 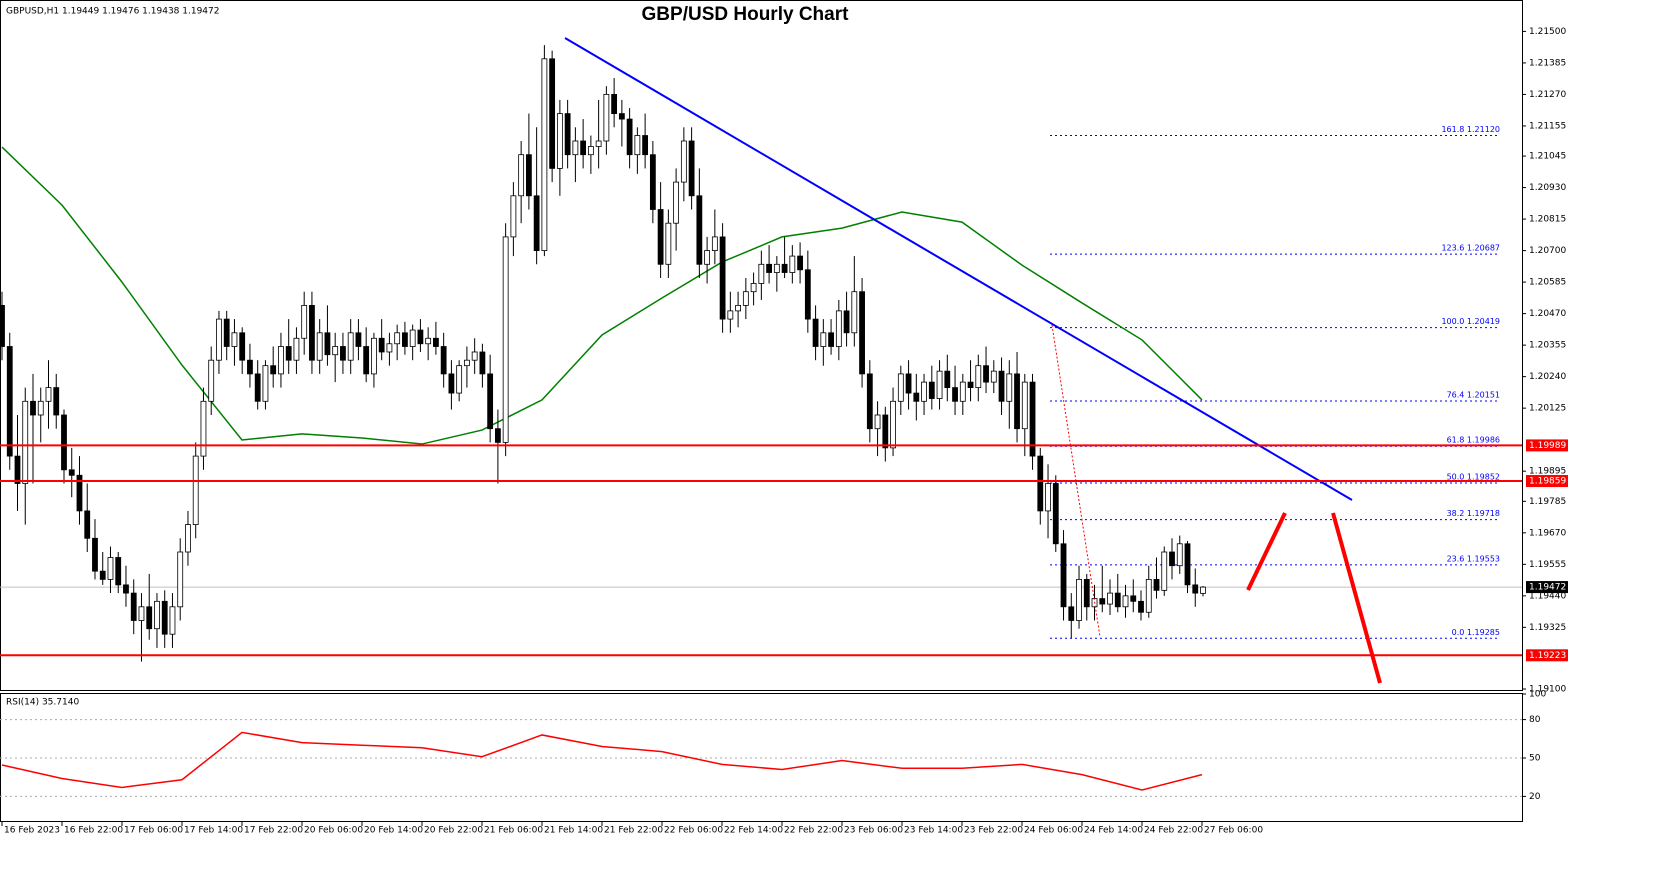 I want to click on fib-label: 61.8 1.19986, so click(x=1473, y=440).